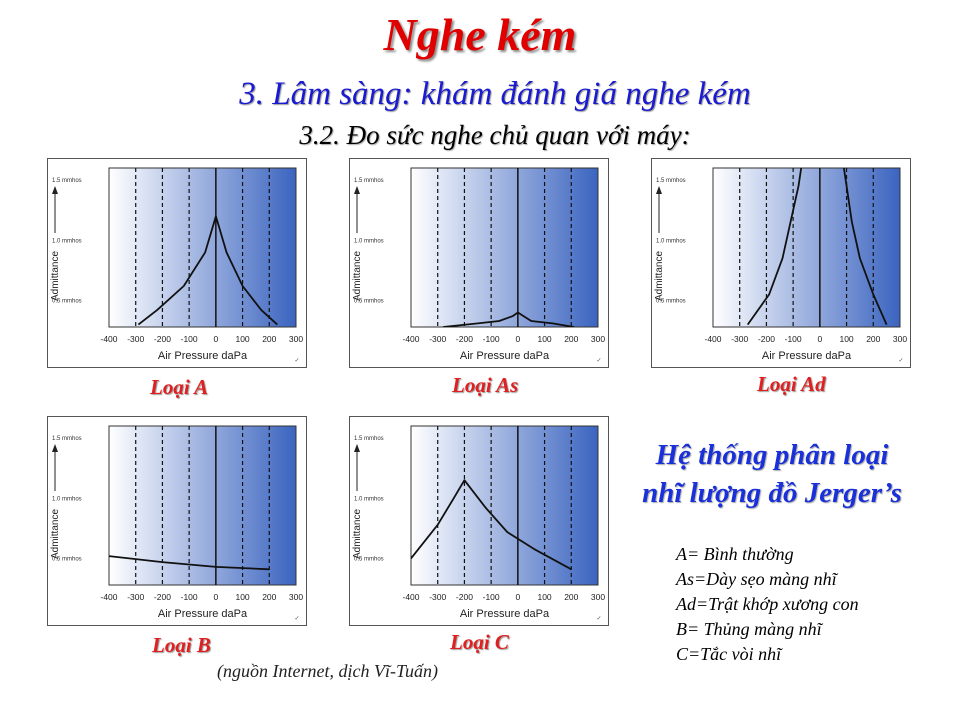  I want to click on legend-item-b: B= Thủng màng nhĩ, so click(749, 629).